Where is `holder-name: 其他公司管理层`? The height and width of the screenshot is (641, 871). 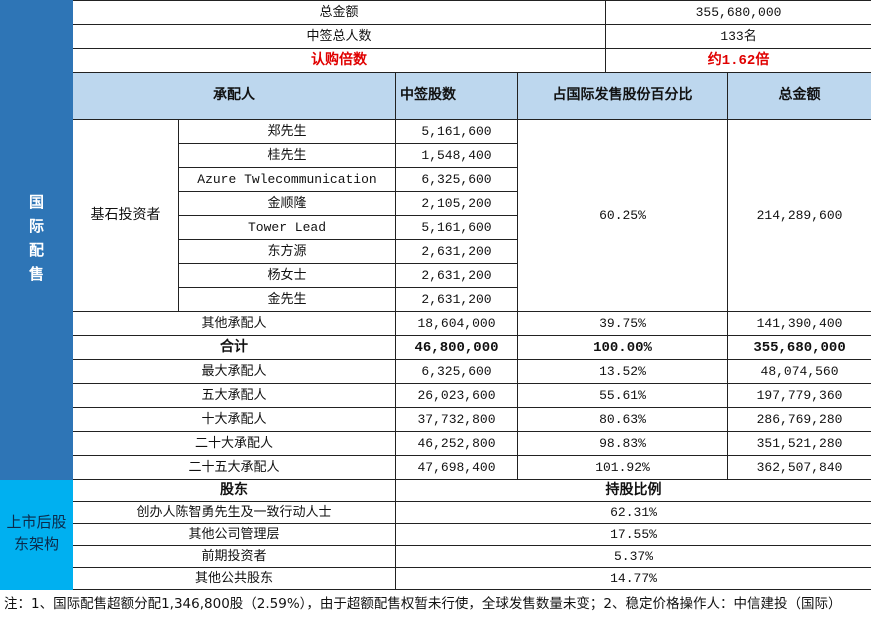 holder-name: 其他公司管理层 is located at coordinates (234, 534).